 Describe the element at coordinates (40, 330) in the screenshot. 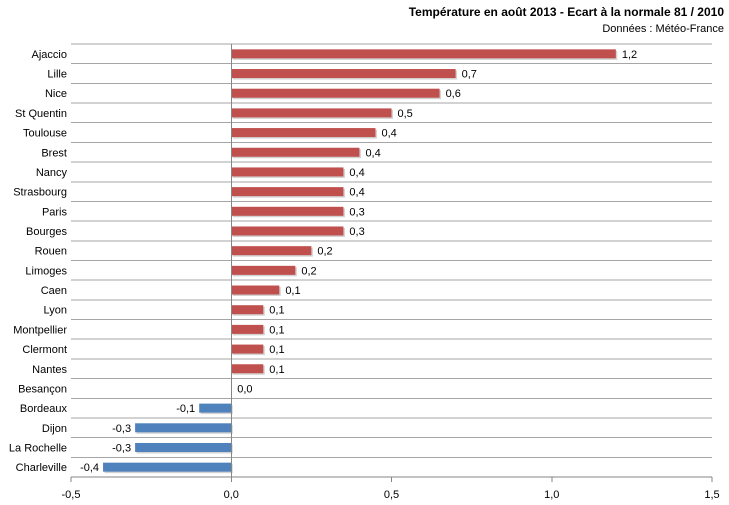

I see `category-label: Montpellier` at that location.